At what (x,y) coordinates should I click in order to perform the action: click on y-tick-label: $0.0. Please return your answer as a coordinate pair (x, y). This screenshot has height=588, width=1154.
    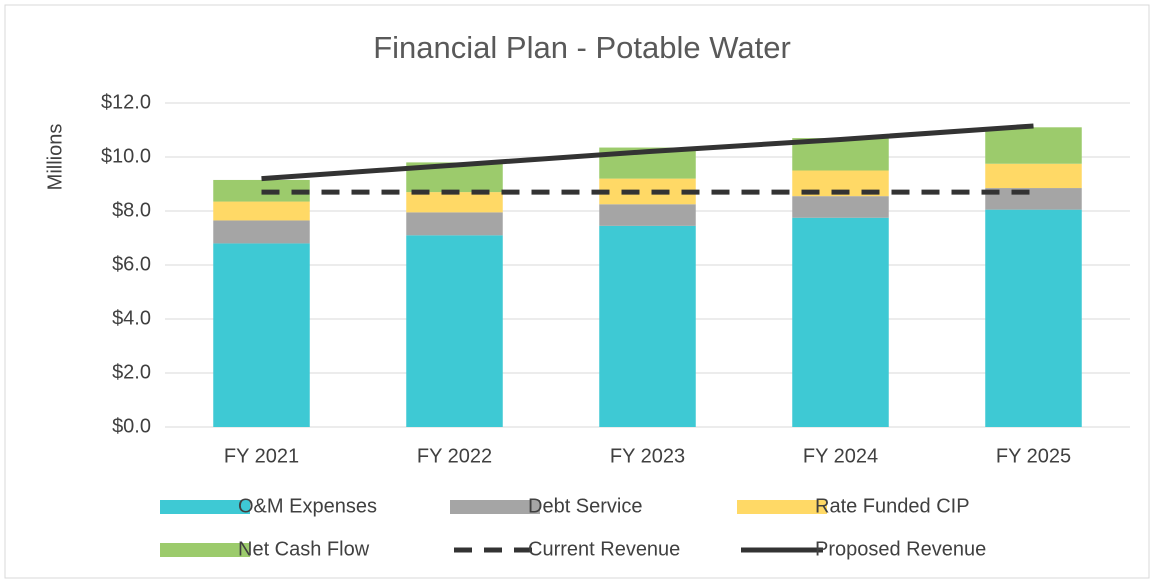
    Looking at the image, I should click on (131, 426).